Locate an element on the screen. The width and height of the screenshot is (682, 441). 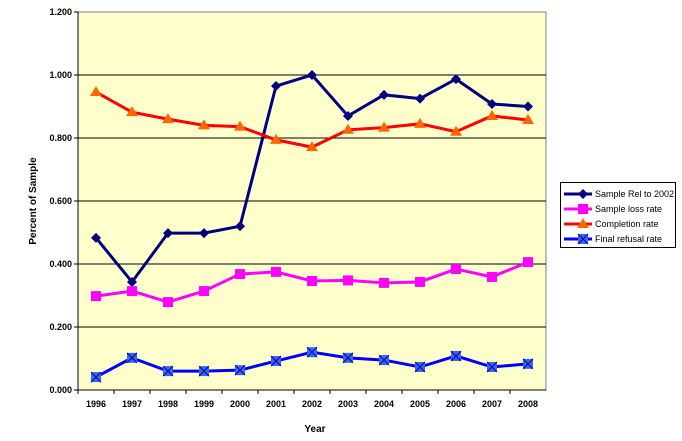
x-tick-label: 2004 is located at coordinates (384, 404).